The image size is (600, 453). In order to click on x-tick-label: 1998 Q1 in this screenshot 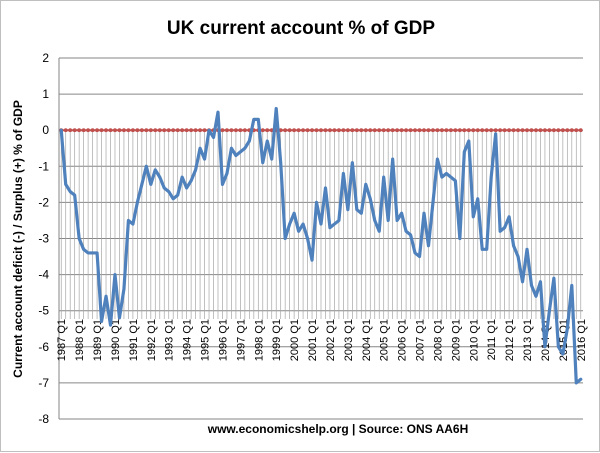, I will do `click(259, 340)`.